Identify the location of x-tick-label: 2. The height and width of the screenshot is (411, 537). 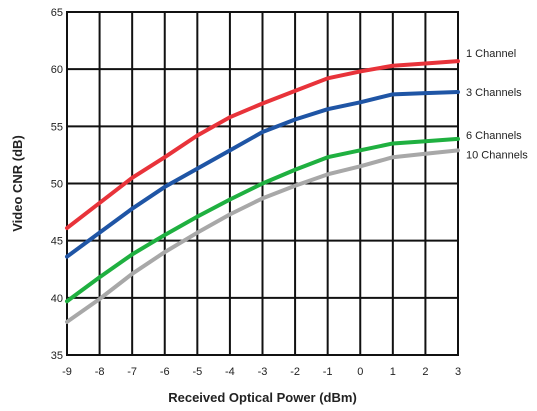
(425, 372).